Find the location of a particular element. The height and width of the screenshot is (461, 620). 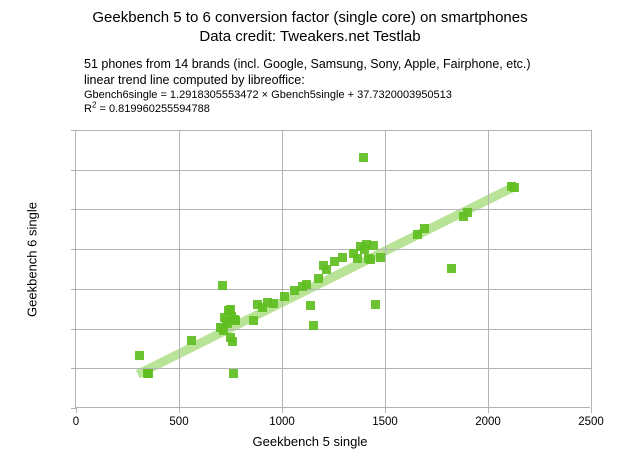

x-tick-label: 500 is located at coordinates (179, 422).